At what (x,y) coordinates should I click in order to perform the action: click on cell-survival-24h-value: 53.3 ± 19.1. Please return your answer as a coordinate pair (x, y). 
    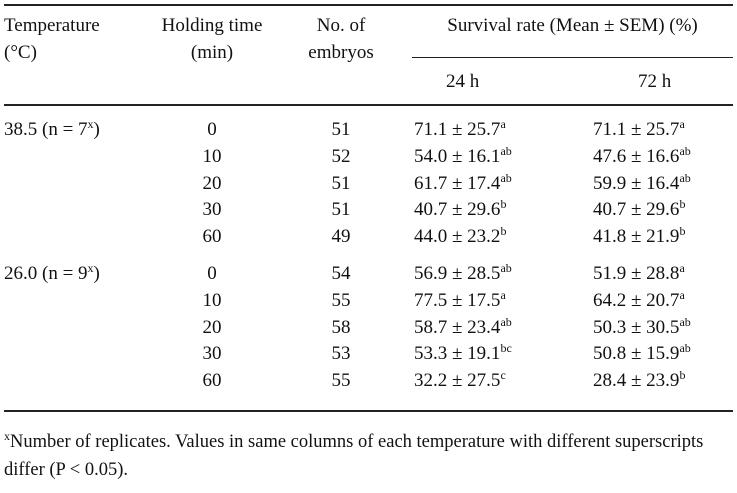
    Looking at the image, I should click on (457, 353).